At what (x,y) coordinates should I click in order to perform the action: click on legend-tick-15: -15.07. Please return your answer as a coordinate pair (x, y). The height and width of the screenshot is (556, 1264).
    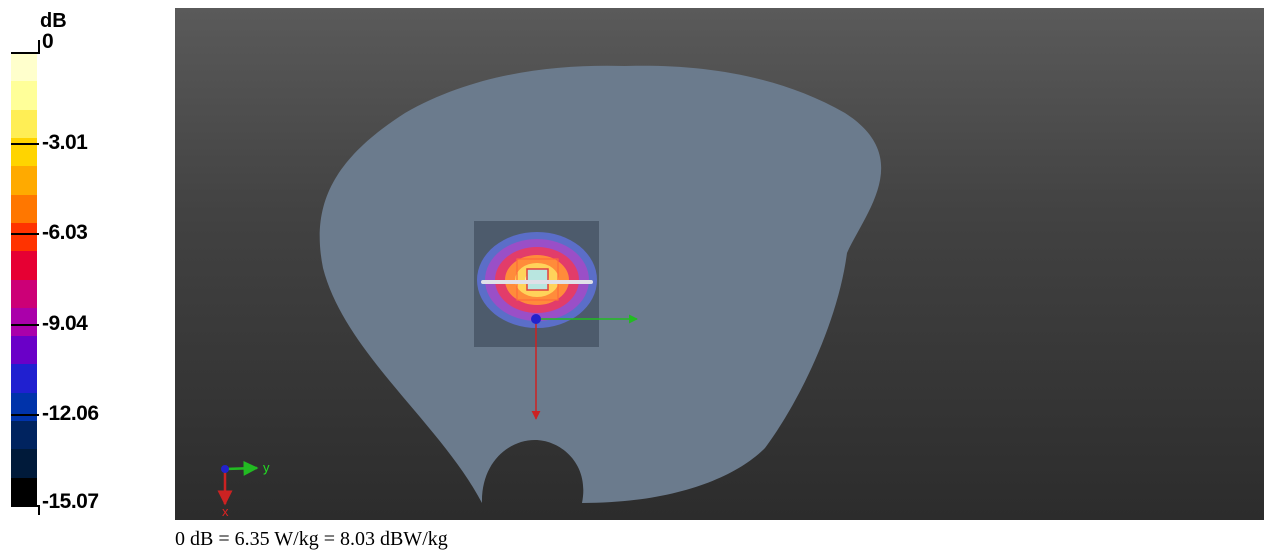
    Looking at the image, I should click on (70, 501).